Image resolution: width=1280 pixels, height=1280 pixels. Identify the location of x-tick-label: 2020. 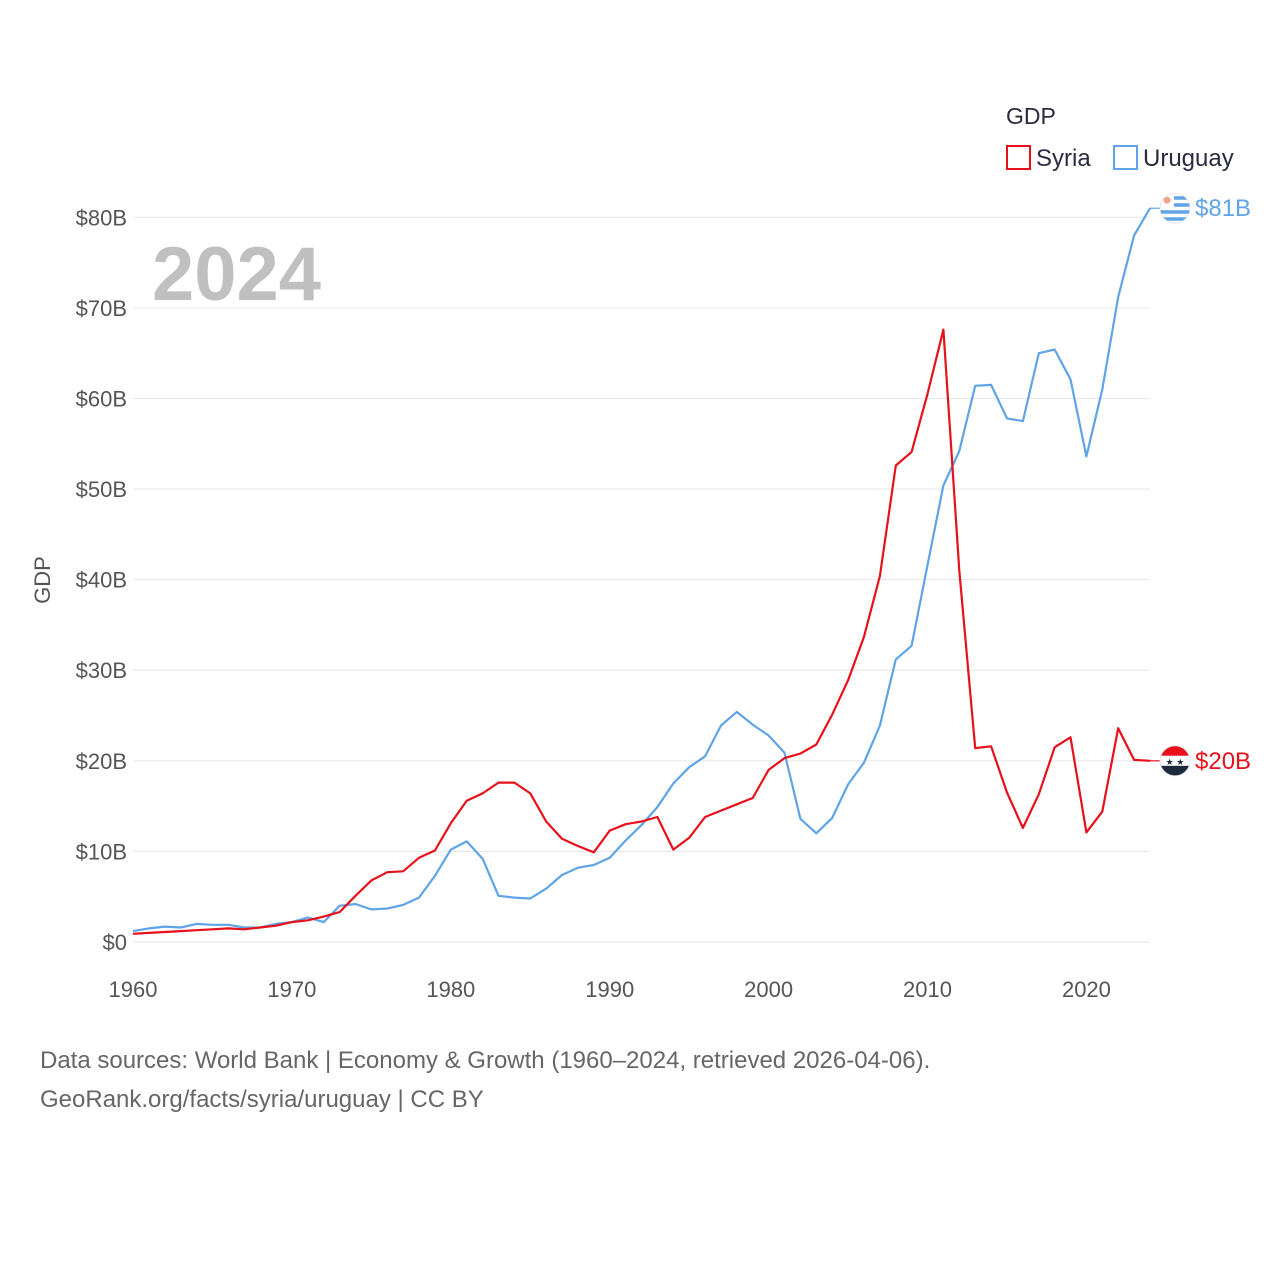
(1086, 989).